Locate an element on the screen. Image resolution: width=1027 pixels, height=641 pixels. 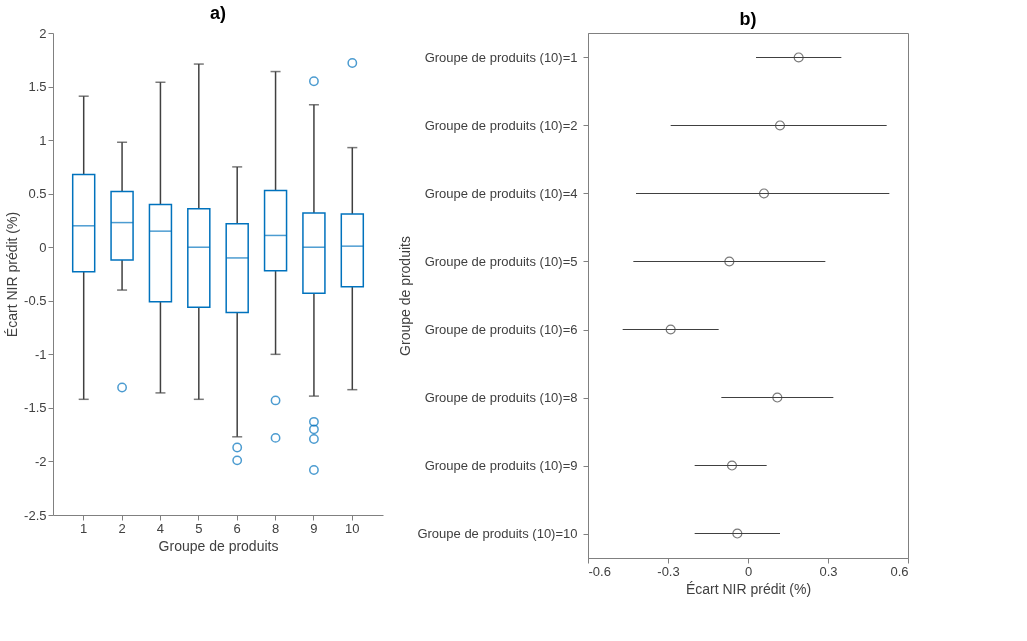
x-tick-label: -0.6 is located at coordinates (599, 571).